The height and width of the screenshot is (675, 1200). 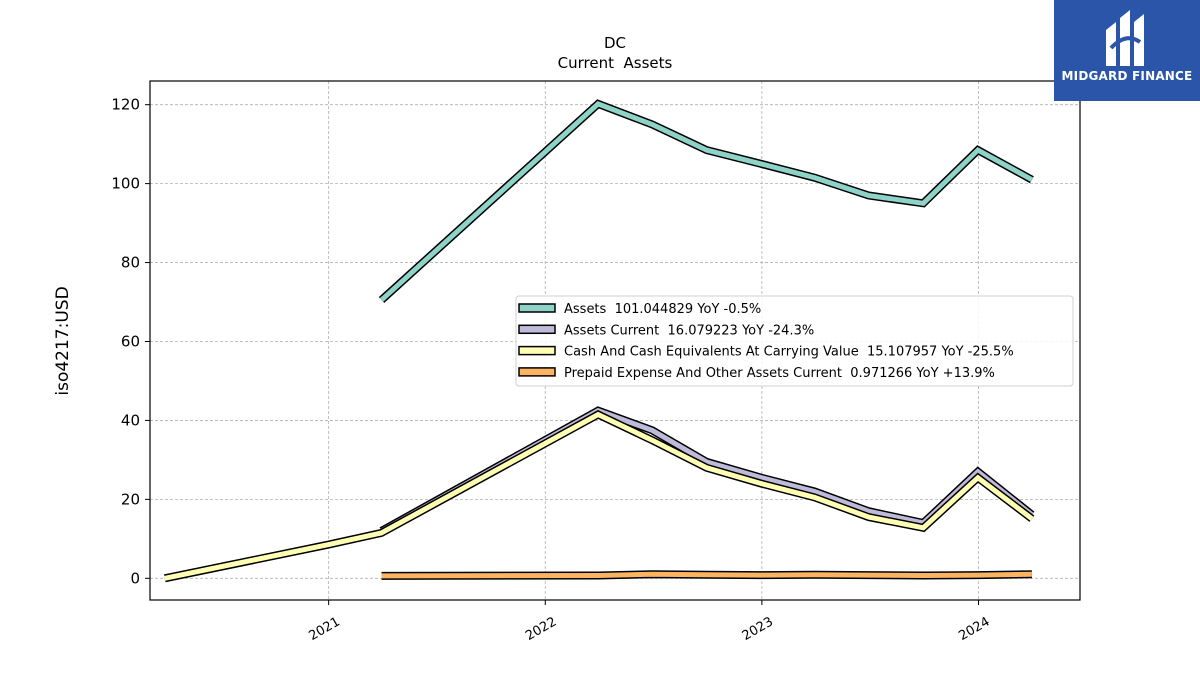 I want to click on brand-name: MIDGARD FINANCE, so click(x=1127, y=76).